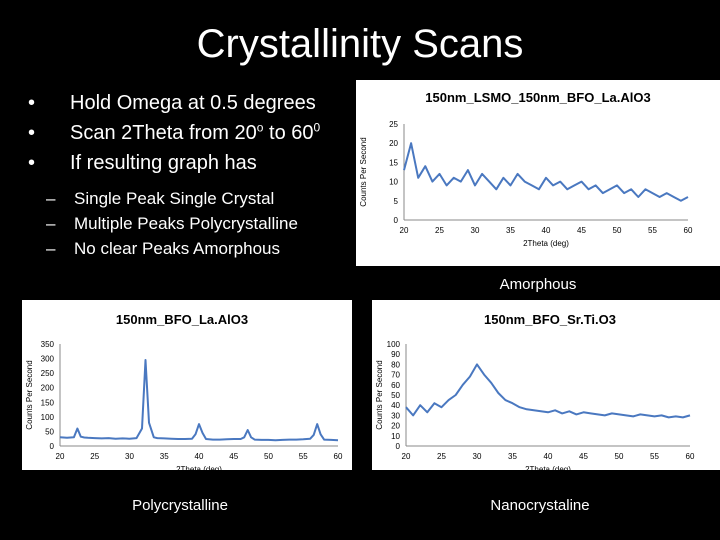 The width and height of the screenshot is (720, 540). Describe the element at coordinates (550, 319) in the screenshot. I see `chart-title: 150nm_BFO_Sr.Ti.O3` at that location.